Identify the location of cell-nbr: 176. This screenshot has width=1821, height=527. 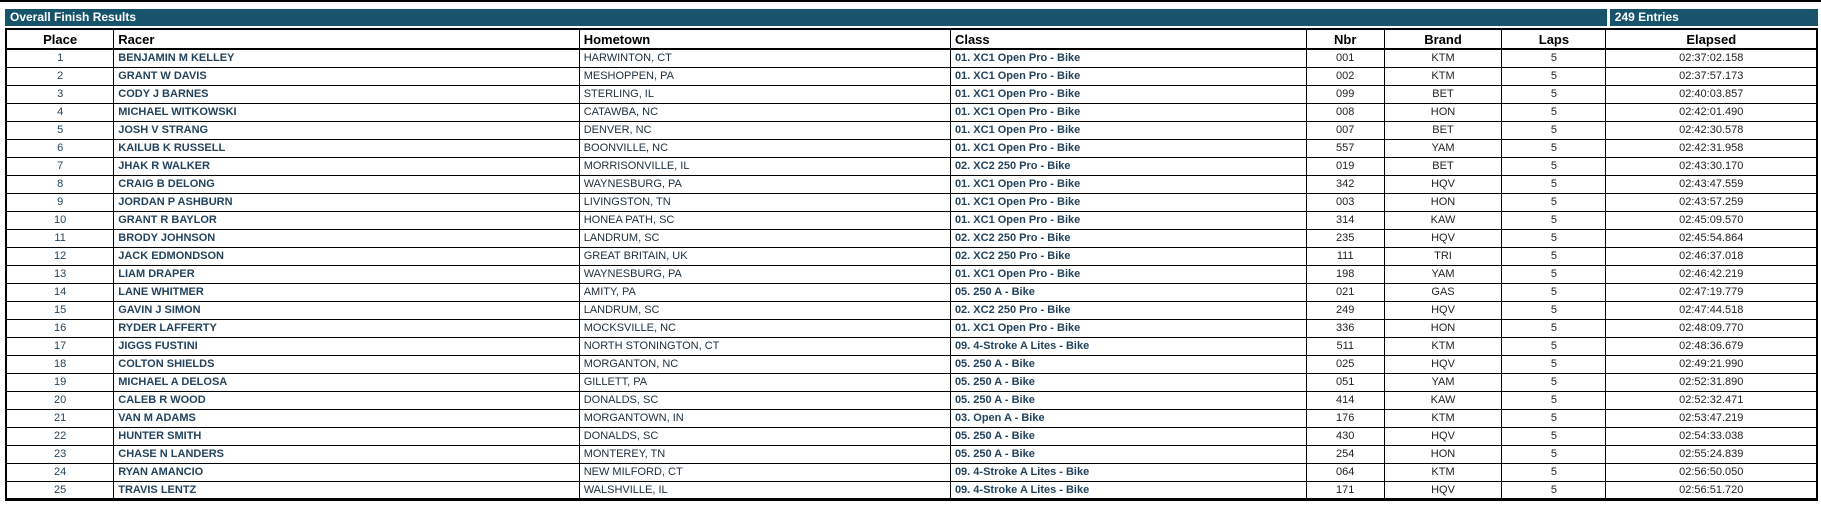
(1345, 418).